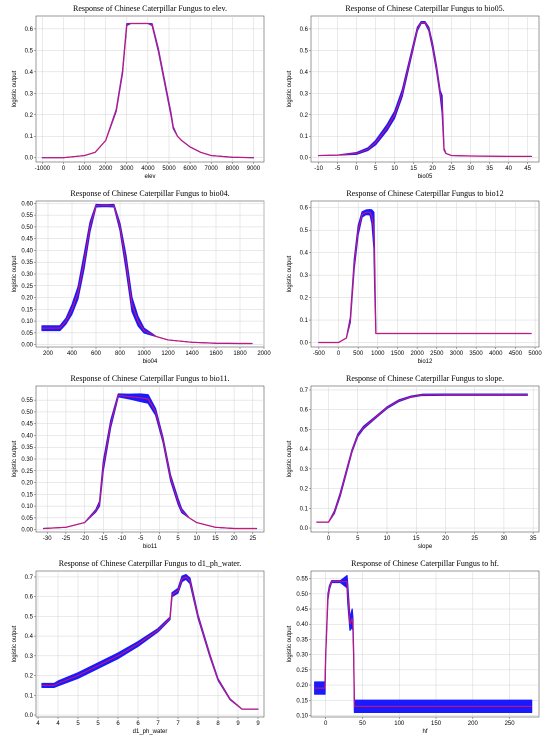  Describe the element at coordinates (319, 354) in the screenshot. I see `x-tick-label: -500` at that location.